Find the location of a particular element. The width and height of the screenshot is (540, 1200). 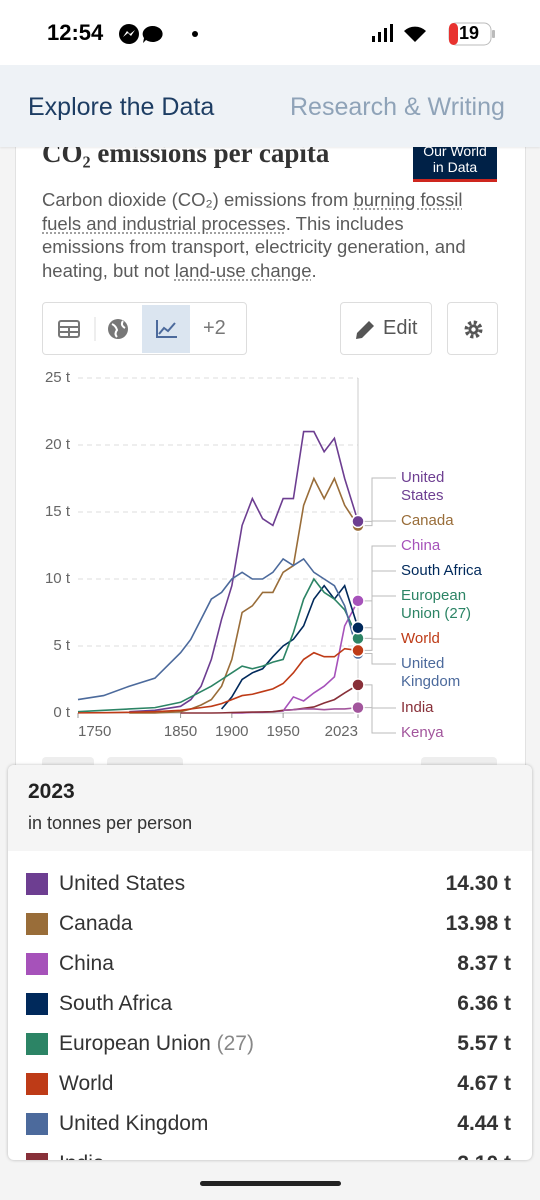

tooltip-row: India 2.10 t is located at coordinates (268, 1152).